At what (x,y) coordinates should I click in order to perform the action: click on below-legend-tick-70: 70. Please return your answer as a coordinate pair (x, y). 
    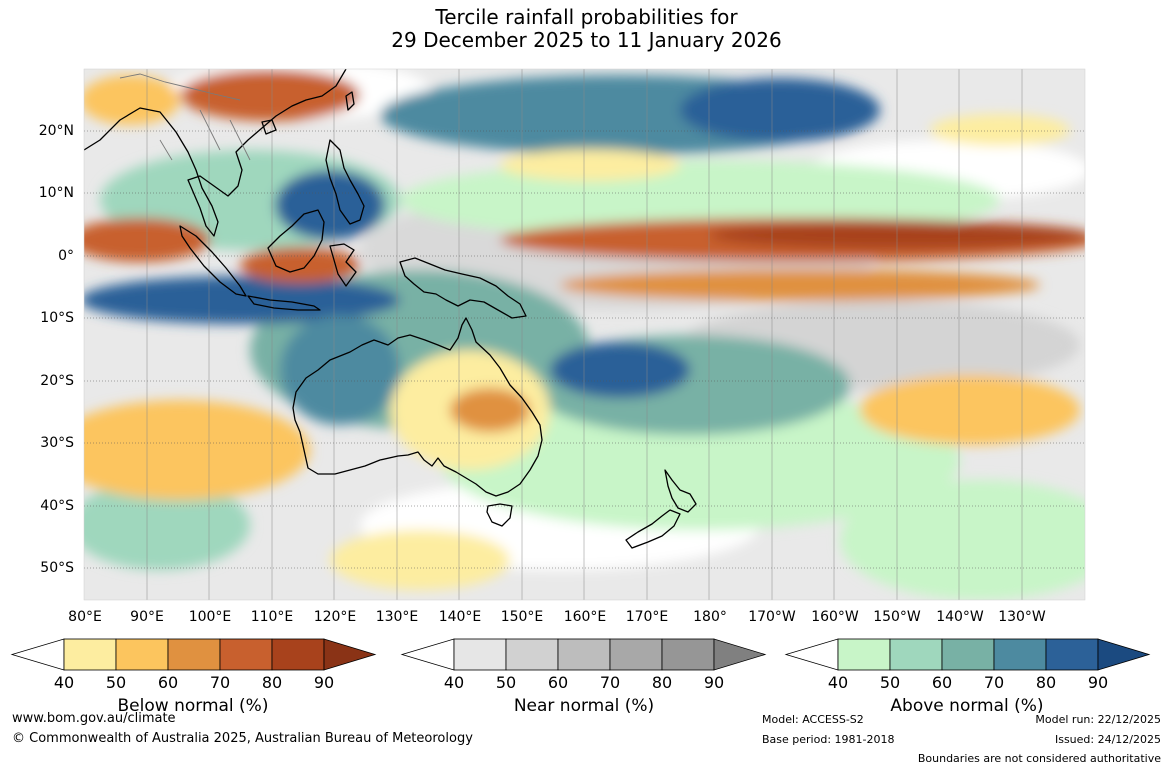
    Looking at the image, I should click on (220, 682).